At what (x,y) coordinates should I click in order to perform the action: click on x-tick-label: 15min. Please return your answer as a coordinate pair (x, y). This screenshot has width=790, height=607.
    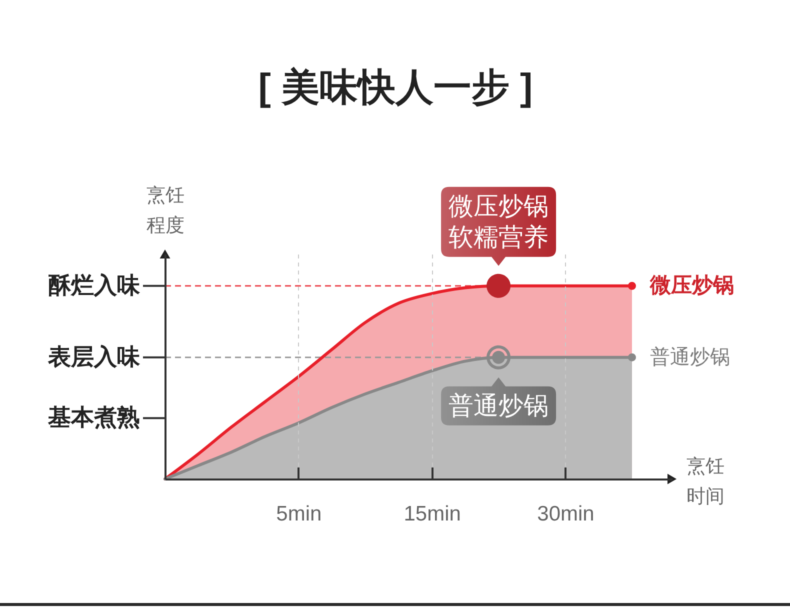
    Looking at the image, I should click on (432, 514).